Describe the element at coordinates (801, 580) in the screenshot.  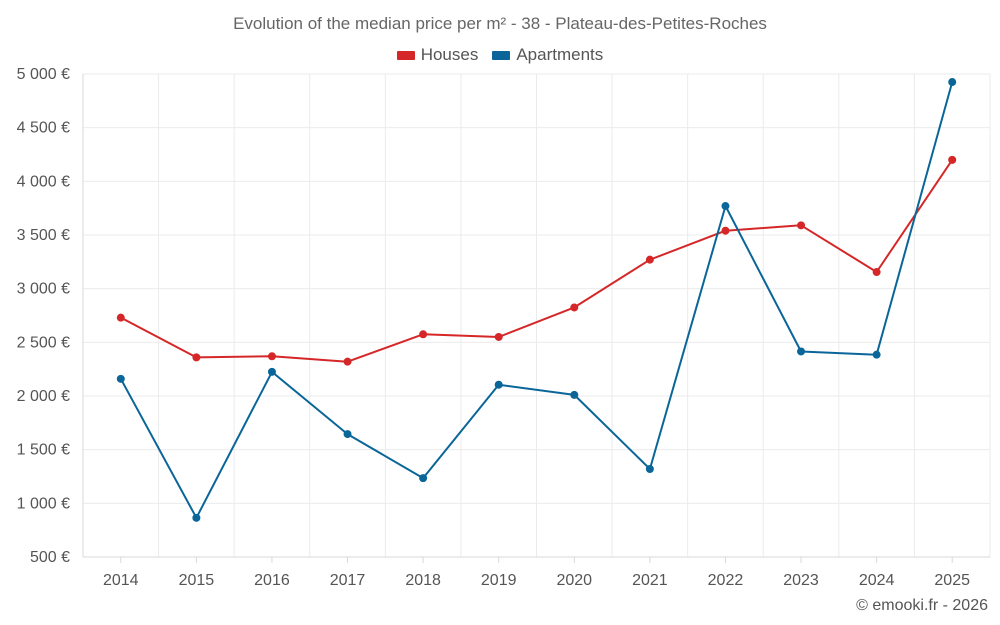
I see `x-tick-label: 2023` at that location.